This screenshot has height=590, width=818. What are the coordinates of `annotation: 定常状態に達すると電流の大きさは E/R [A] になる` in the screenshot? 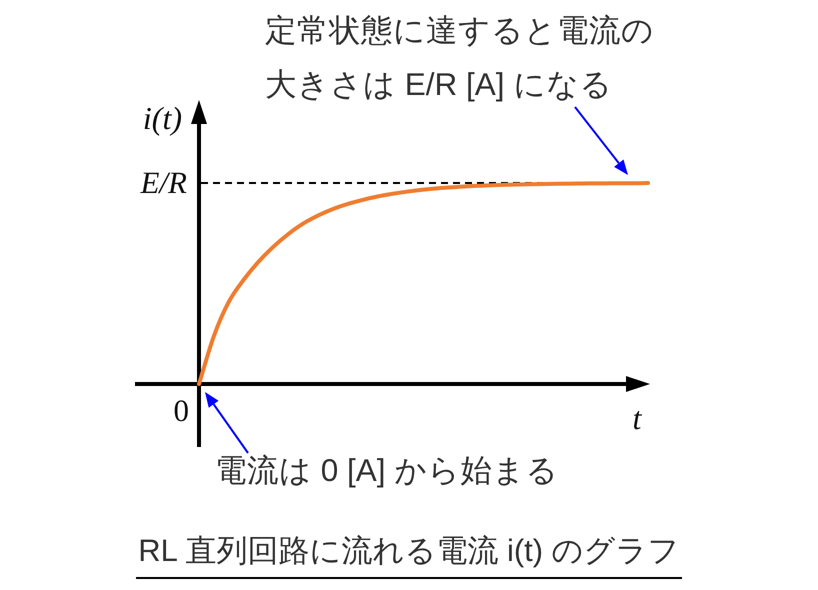 It's located at (460, 57).